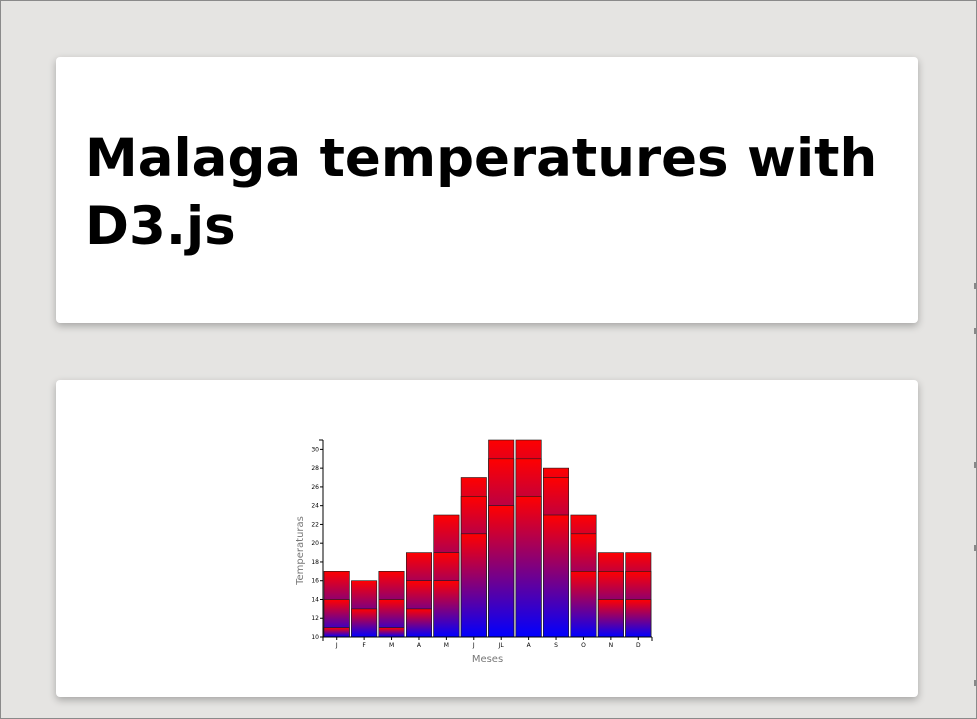 The image size is (977, 719). Describe the element at coordinates (556, 645) in the screenshot. I see `x-tick-label: S` at that location.